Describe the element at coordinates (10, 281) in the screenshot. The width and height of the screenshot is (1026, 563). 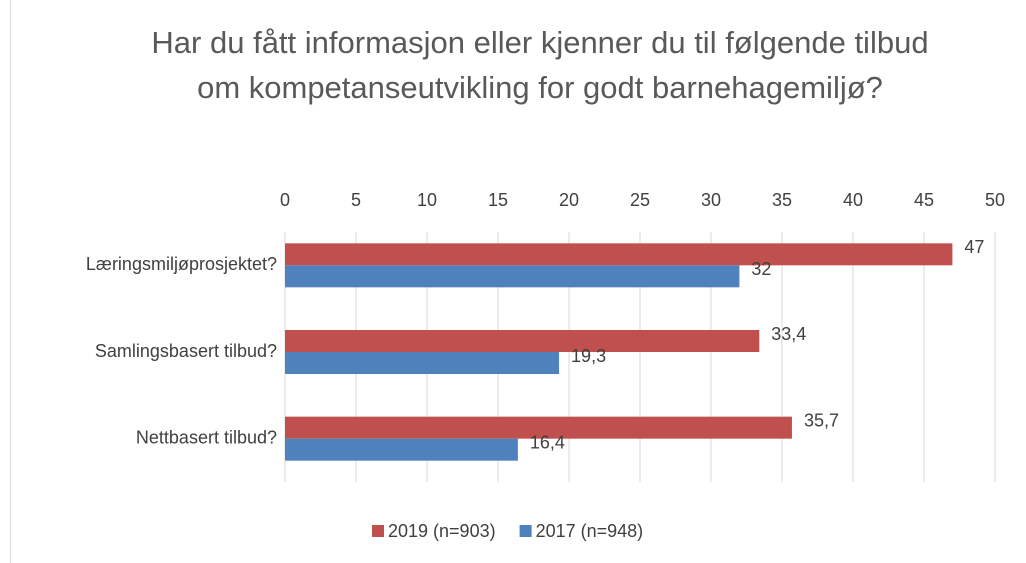
I see `chart-border` at that location.